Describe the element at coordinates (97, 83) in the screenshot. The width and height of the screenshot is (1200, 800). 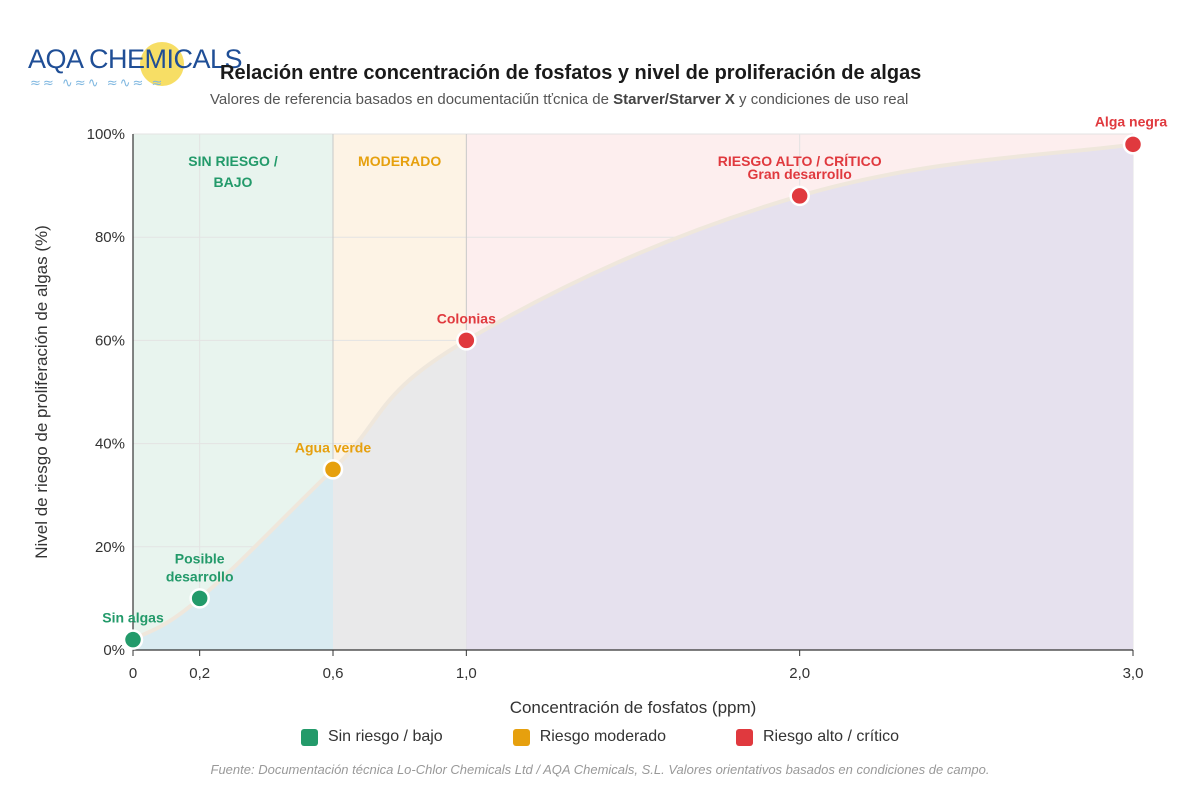
I see `logo-water-icon: ≈≈ ∿≈∿ ≈∿≈ ≈` at that location.